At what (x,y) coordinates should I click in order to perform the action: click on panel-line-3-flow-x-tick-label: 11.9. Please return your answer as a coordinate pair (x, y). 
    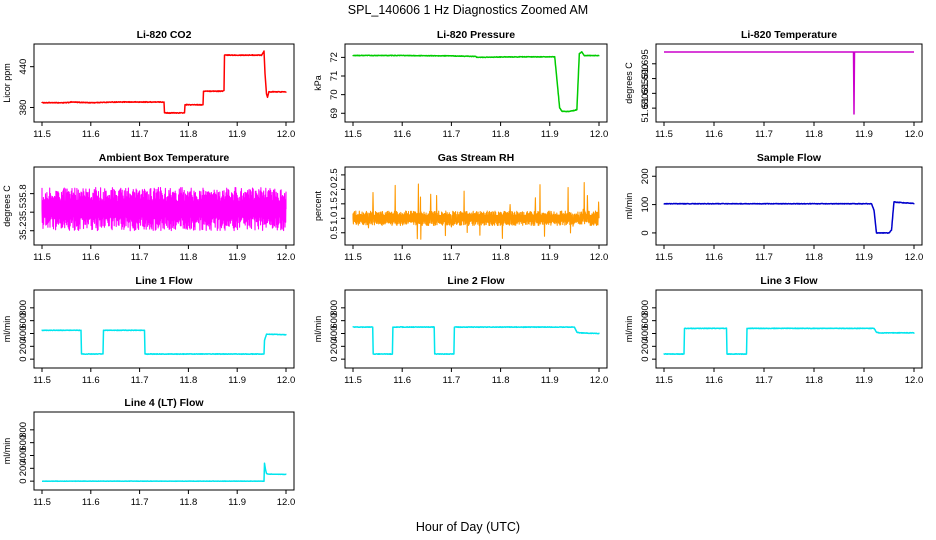
    Looking at the image, I should click on (864, 380).